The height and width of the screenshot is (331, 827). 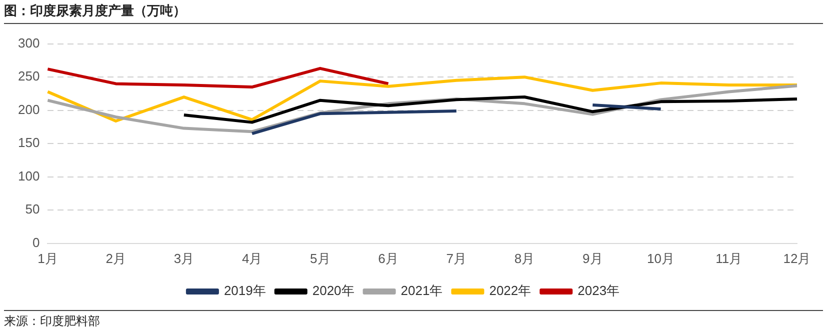 I want to click on y-tick-label: 50, so click(x=32, y=209).